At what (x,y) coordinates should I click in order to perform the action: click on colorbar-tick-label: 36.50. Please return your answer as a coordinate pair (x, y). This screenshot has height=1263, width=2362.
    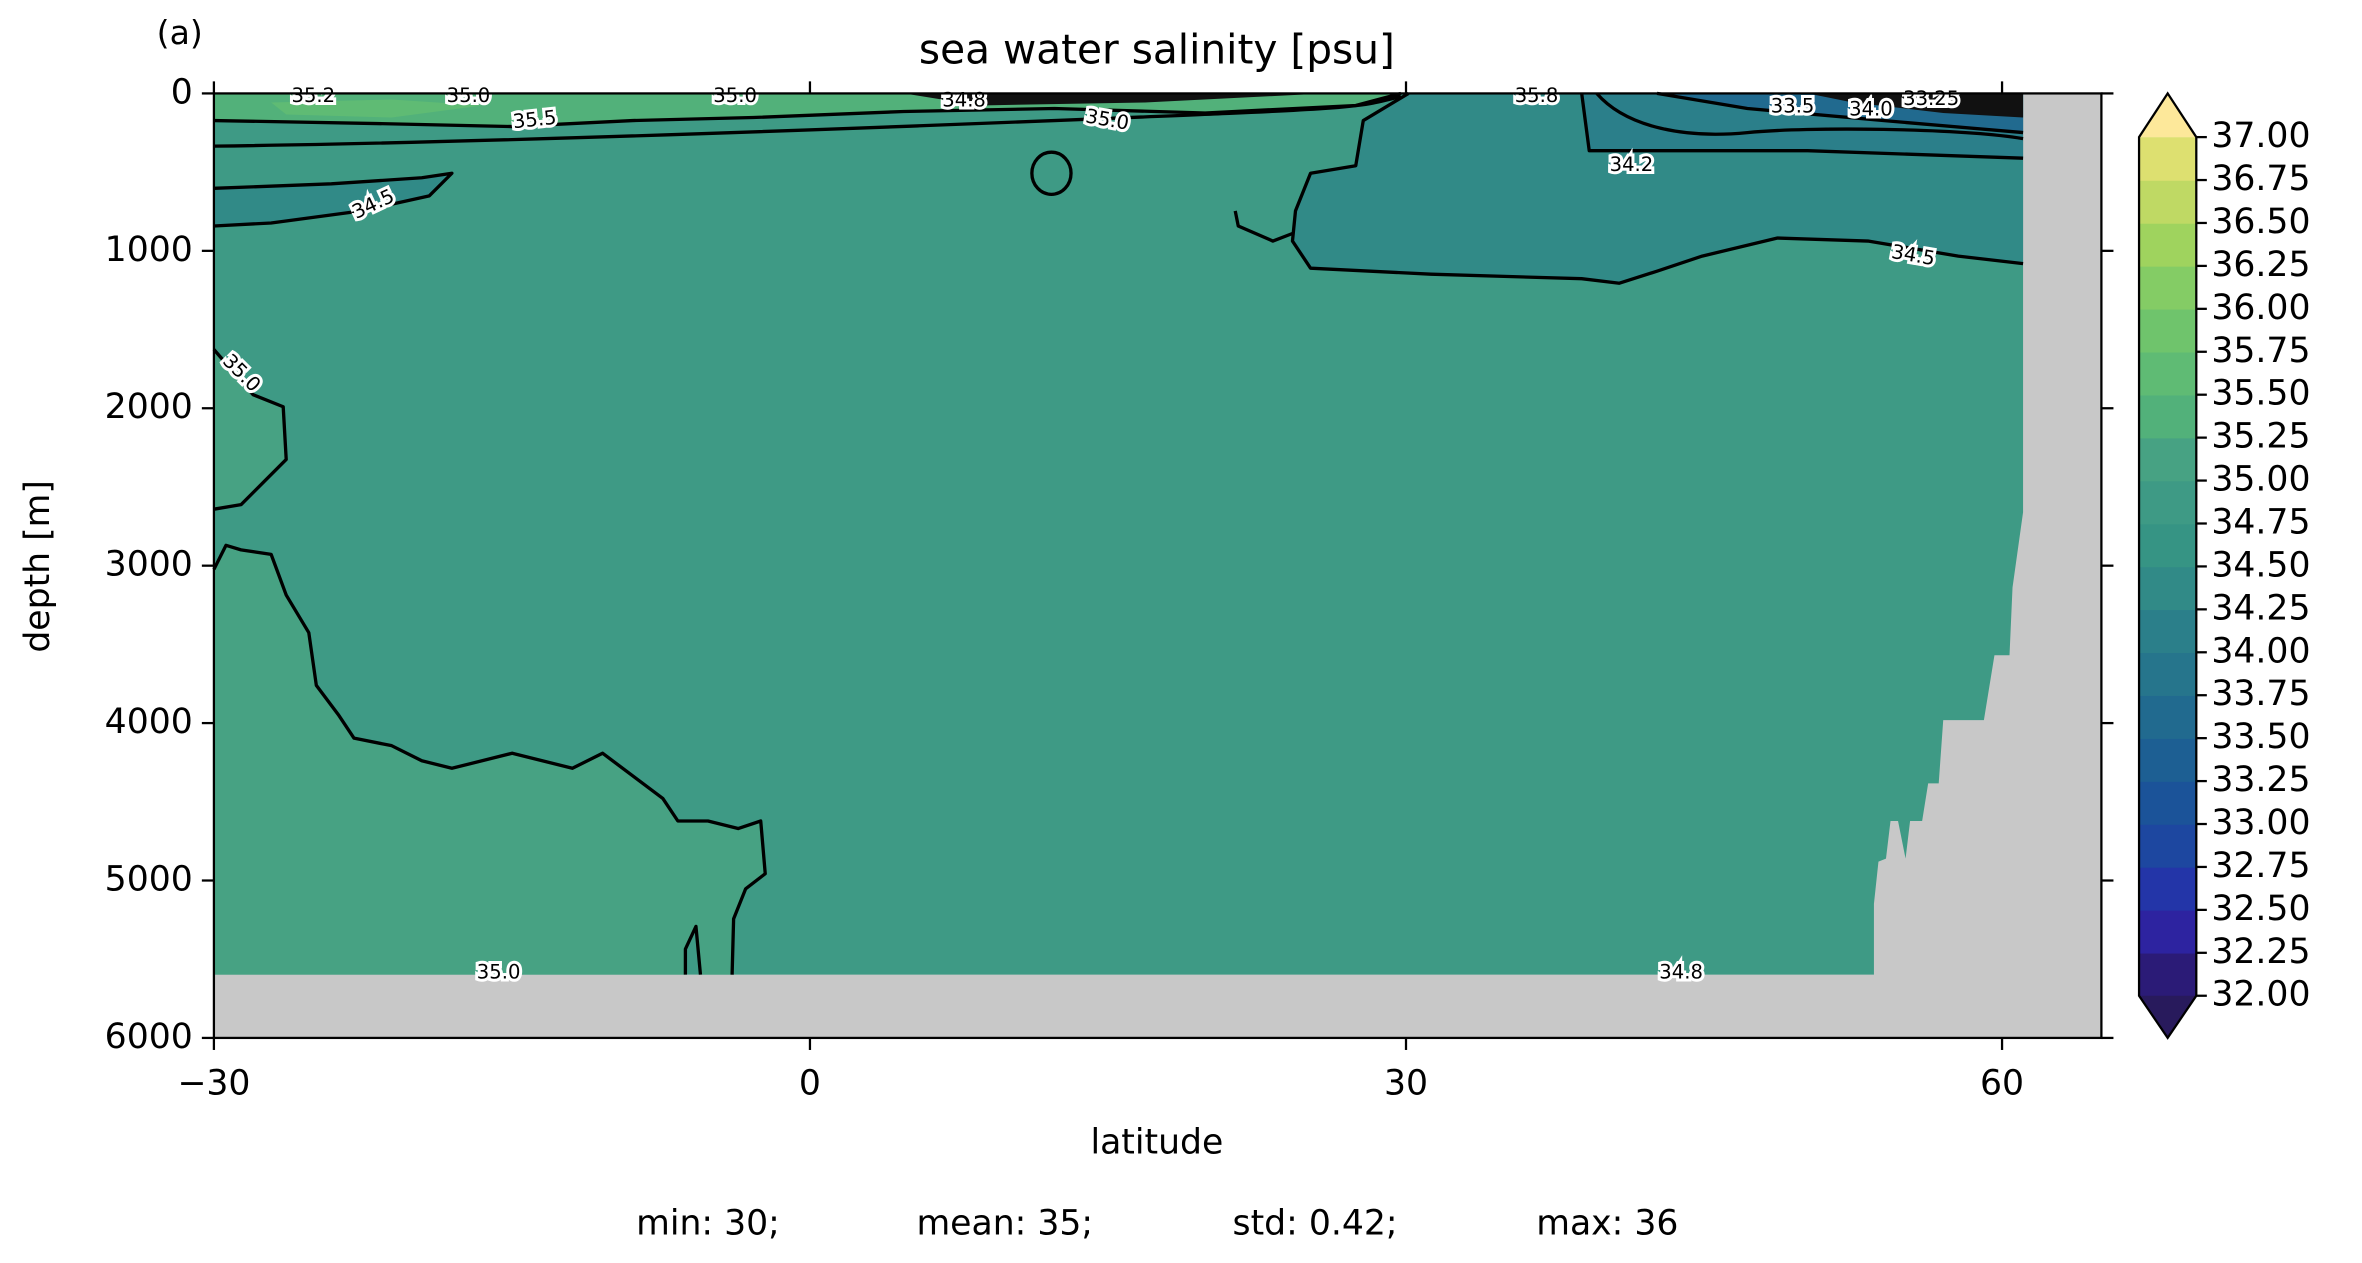
    Looking at the image, I should click on (2260, 222).